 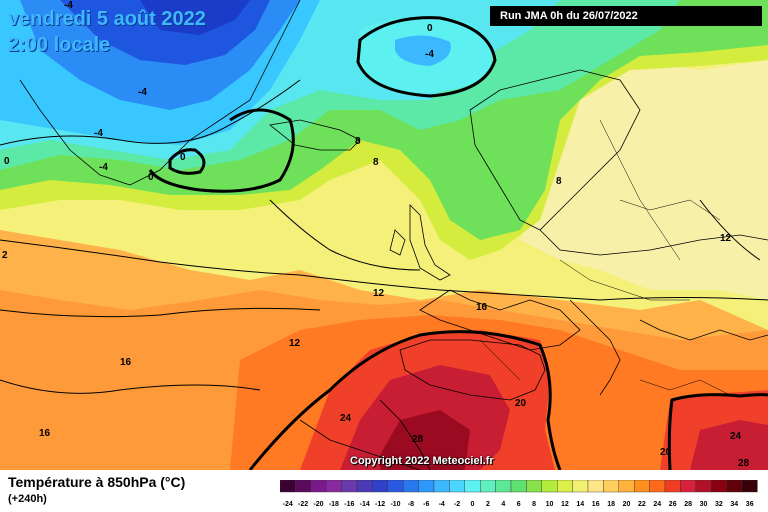 What do you see at coordinates (719, 504) in the screenshot?
I see `color-scale-label: 32` at bounding box center [719, 504].